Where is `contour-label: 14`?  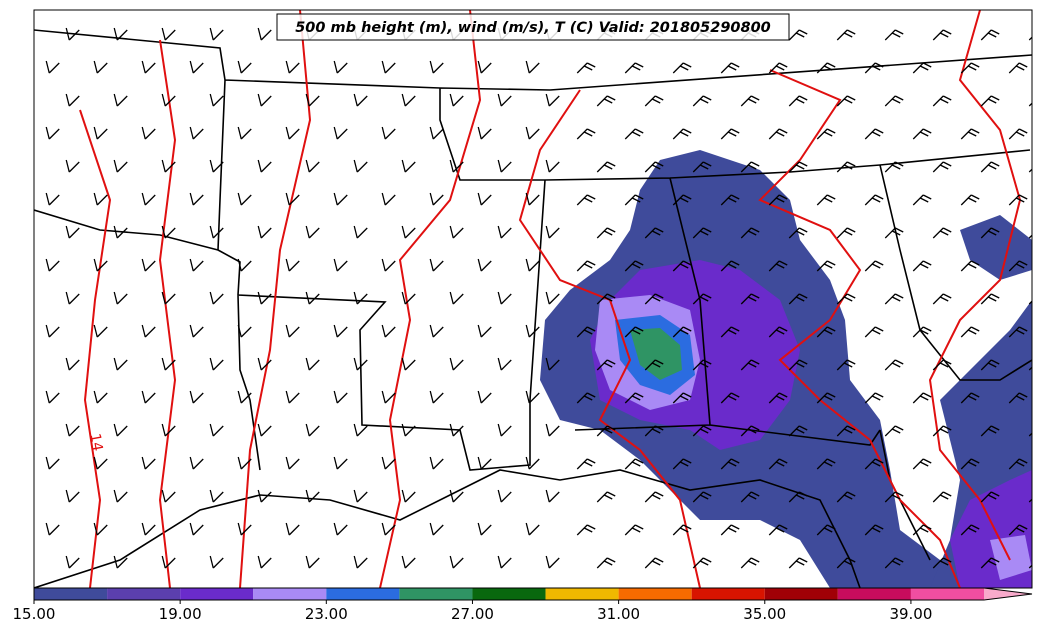
contour-label: 14 is located at coordinates (96, 442).